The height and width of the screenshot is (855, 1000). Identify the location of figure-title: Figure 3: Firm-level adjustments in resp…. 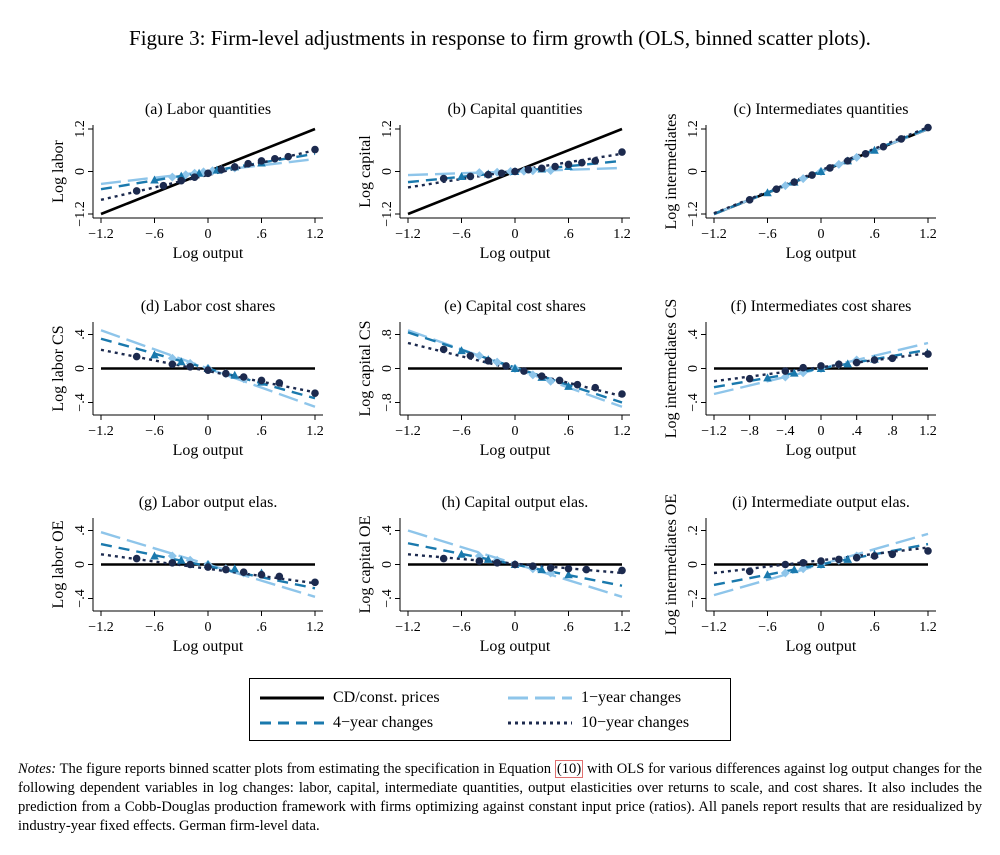
(500, 38).